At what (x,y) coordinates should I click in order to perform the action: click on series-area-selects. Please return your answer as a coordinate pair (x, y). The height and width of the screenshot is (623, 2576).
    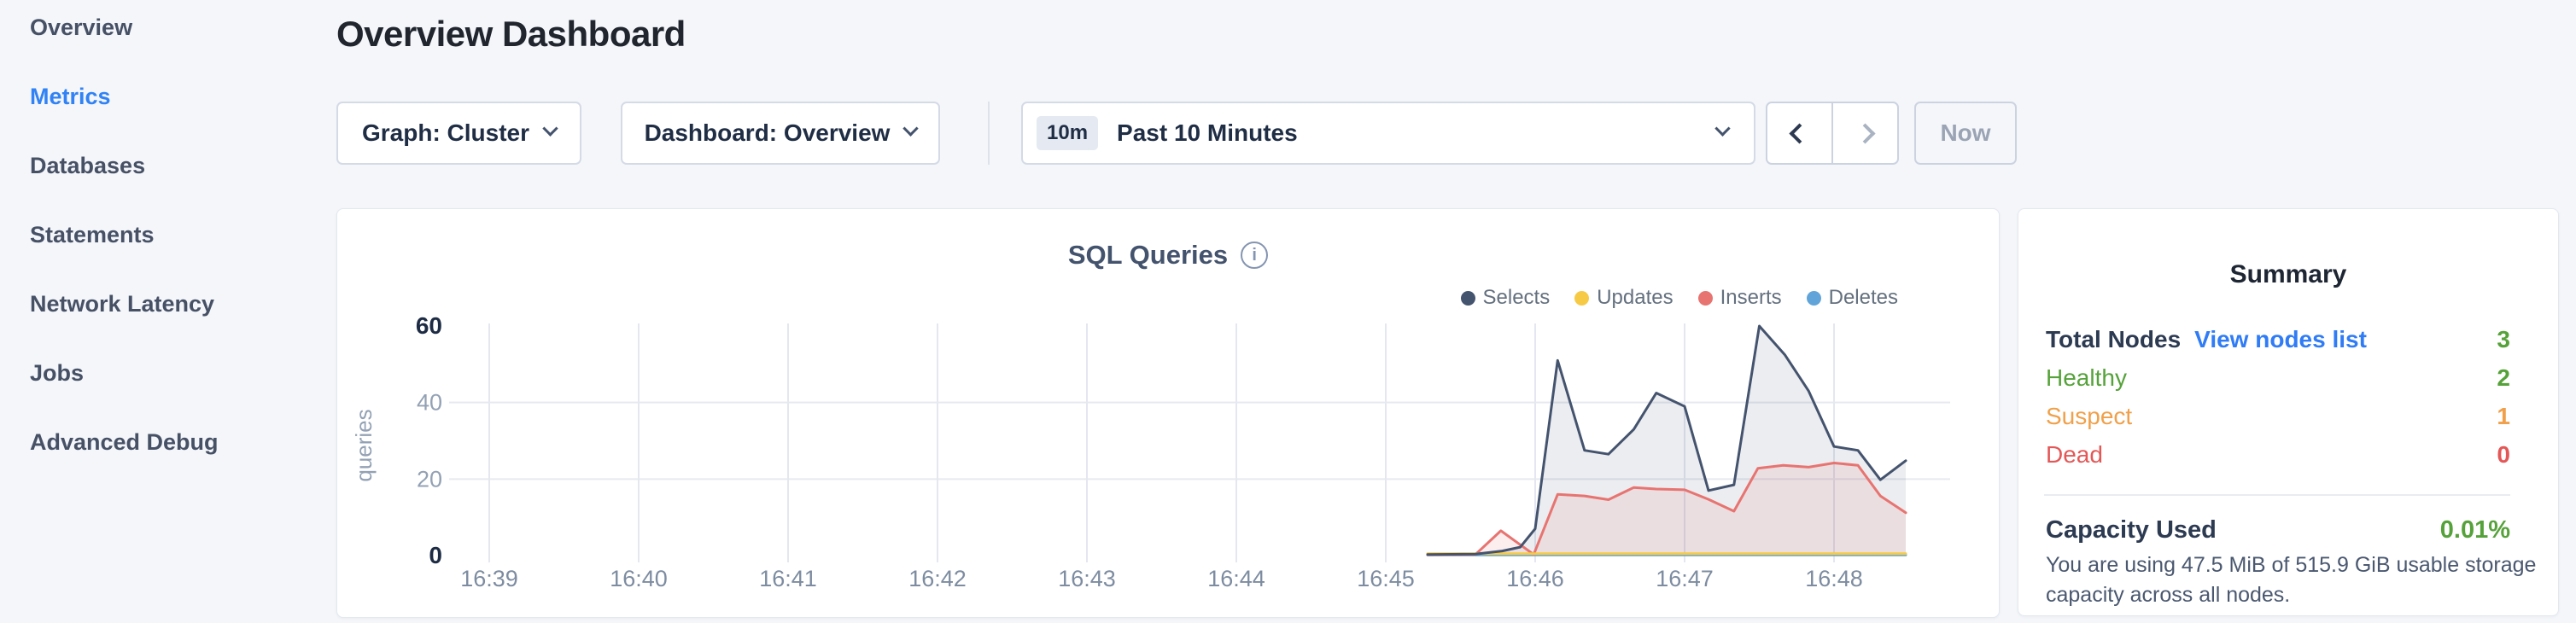
    Looking at the image, I should click on (1667, 441).